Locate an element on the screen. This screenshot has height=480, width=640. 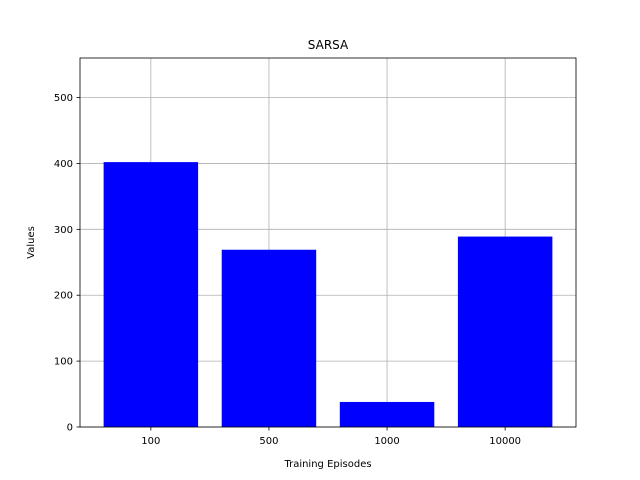
x-axis-label: Training Episodes is located at coordinates (327, 464).